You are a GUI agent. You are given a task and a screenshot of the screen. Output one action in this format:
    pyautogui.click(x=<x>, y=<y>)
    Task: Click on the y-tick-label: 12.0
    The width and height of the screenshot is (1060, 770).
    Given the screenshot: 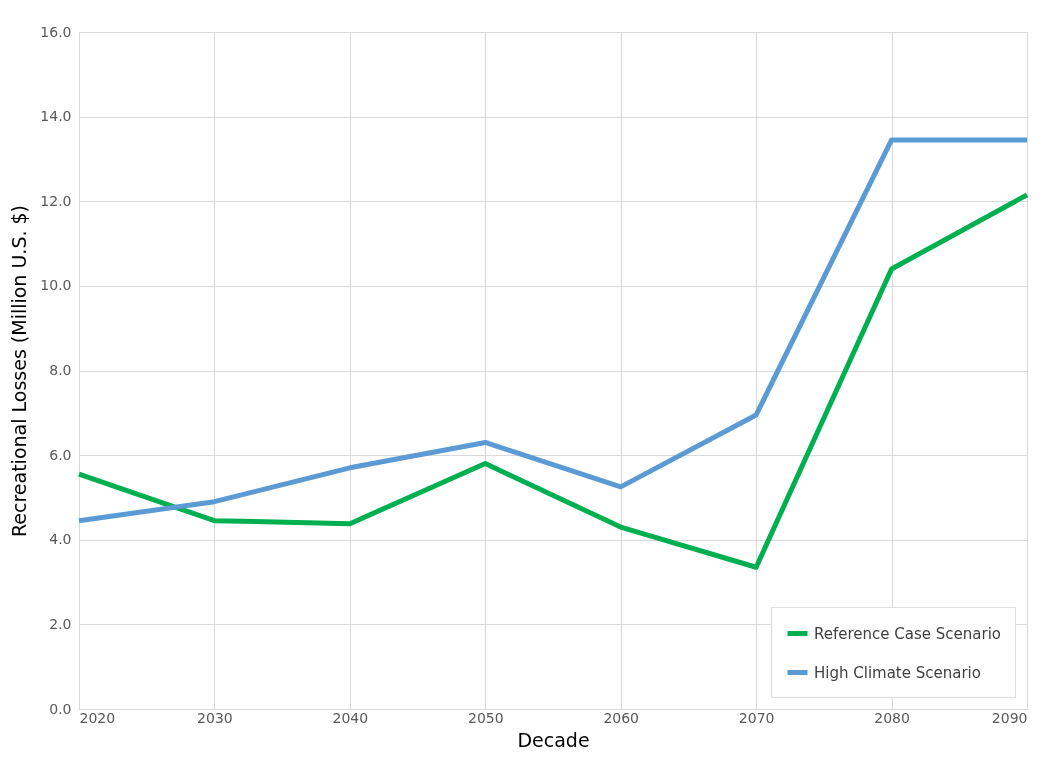 What is the action you would take?
    pyautogui.click(x=56, y=200)
    